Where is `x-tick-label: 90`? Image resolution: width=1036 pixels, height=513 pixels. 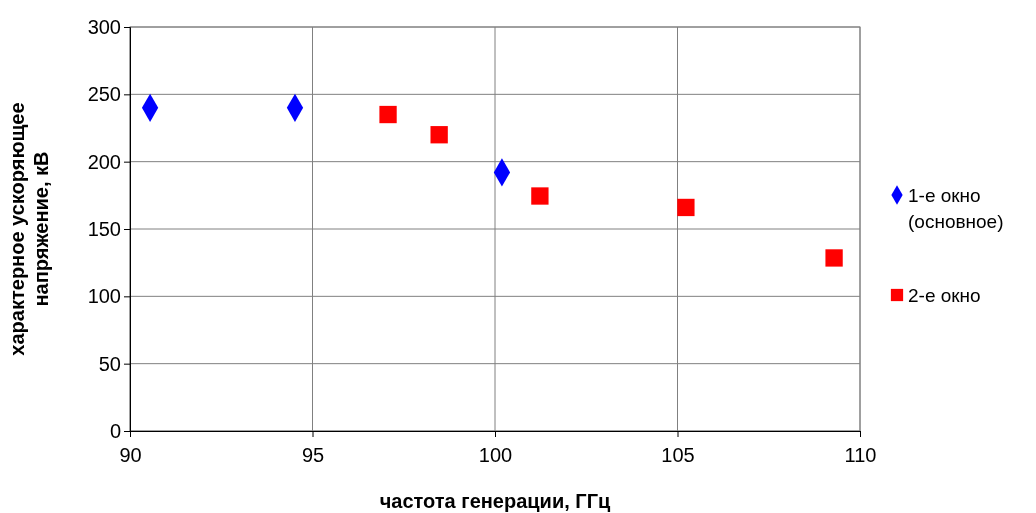 x-tick-label: 90 is located at coordinates (130, 455).